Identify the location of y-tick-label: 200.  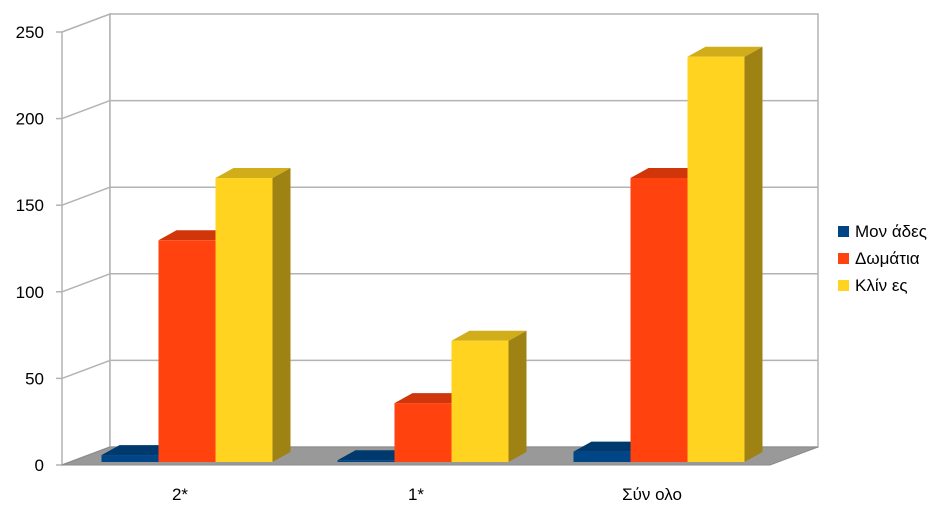
(30, 119).